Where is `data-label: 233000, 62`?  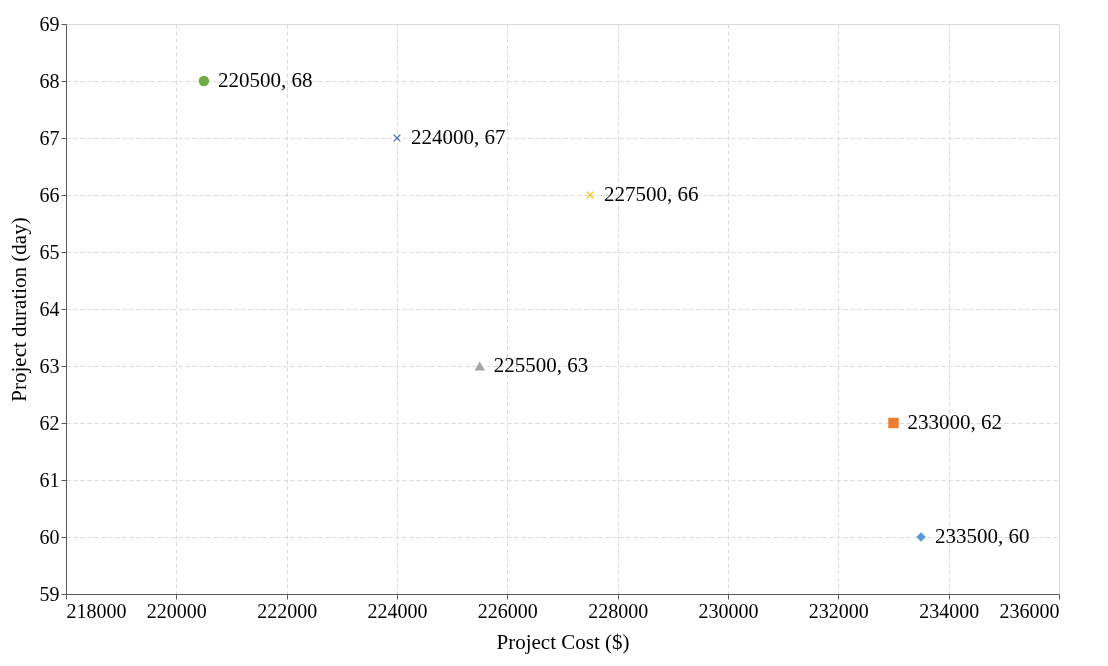 data-label: 233000, 62 is located at coordinates (954, 422).